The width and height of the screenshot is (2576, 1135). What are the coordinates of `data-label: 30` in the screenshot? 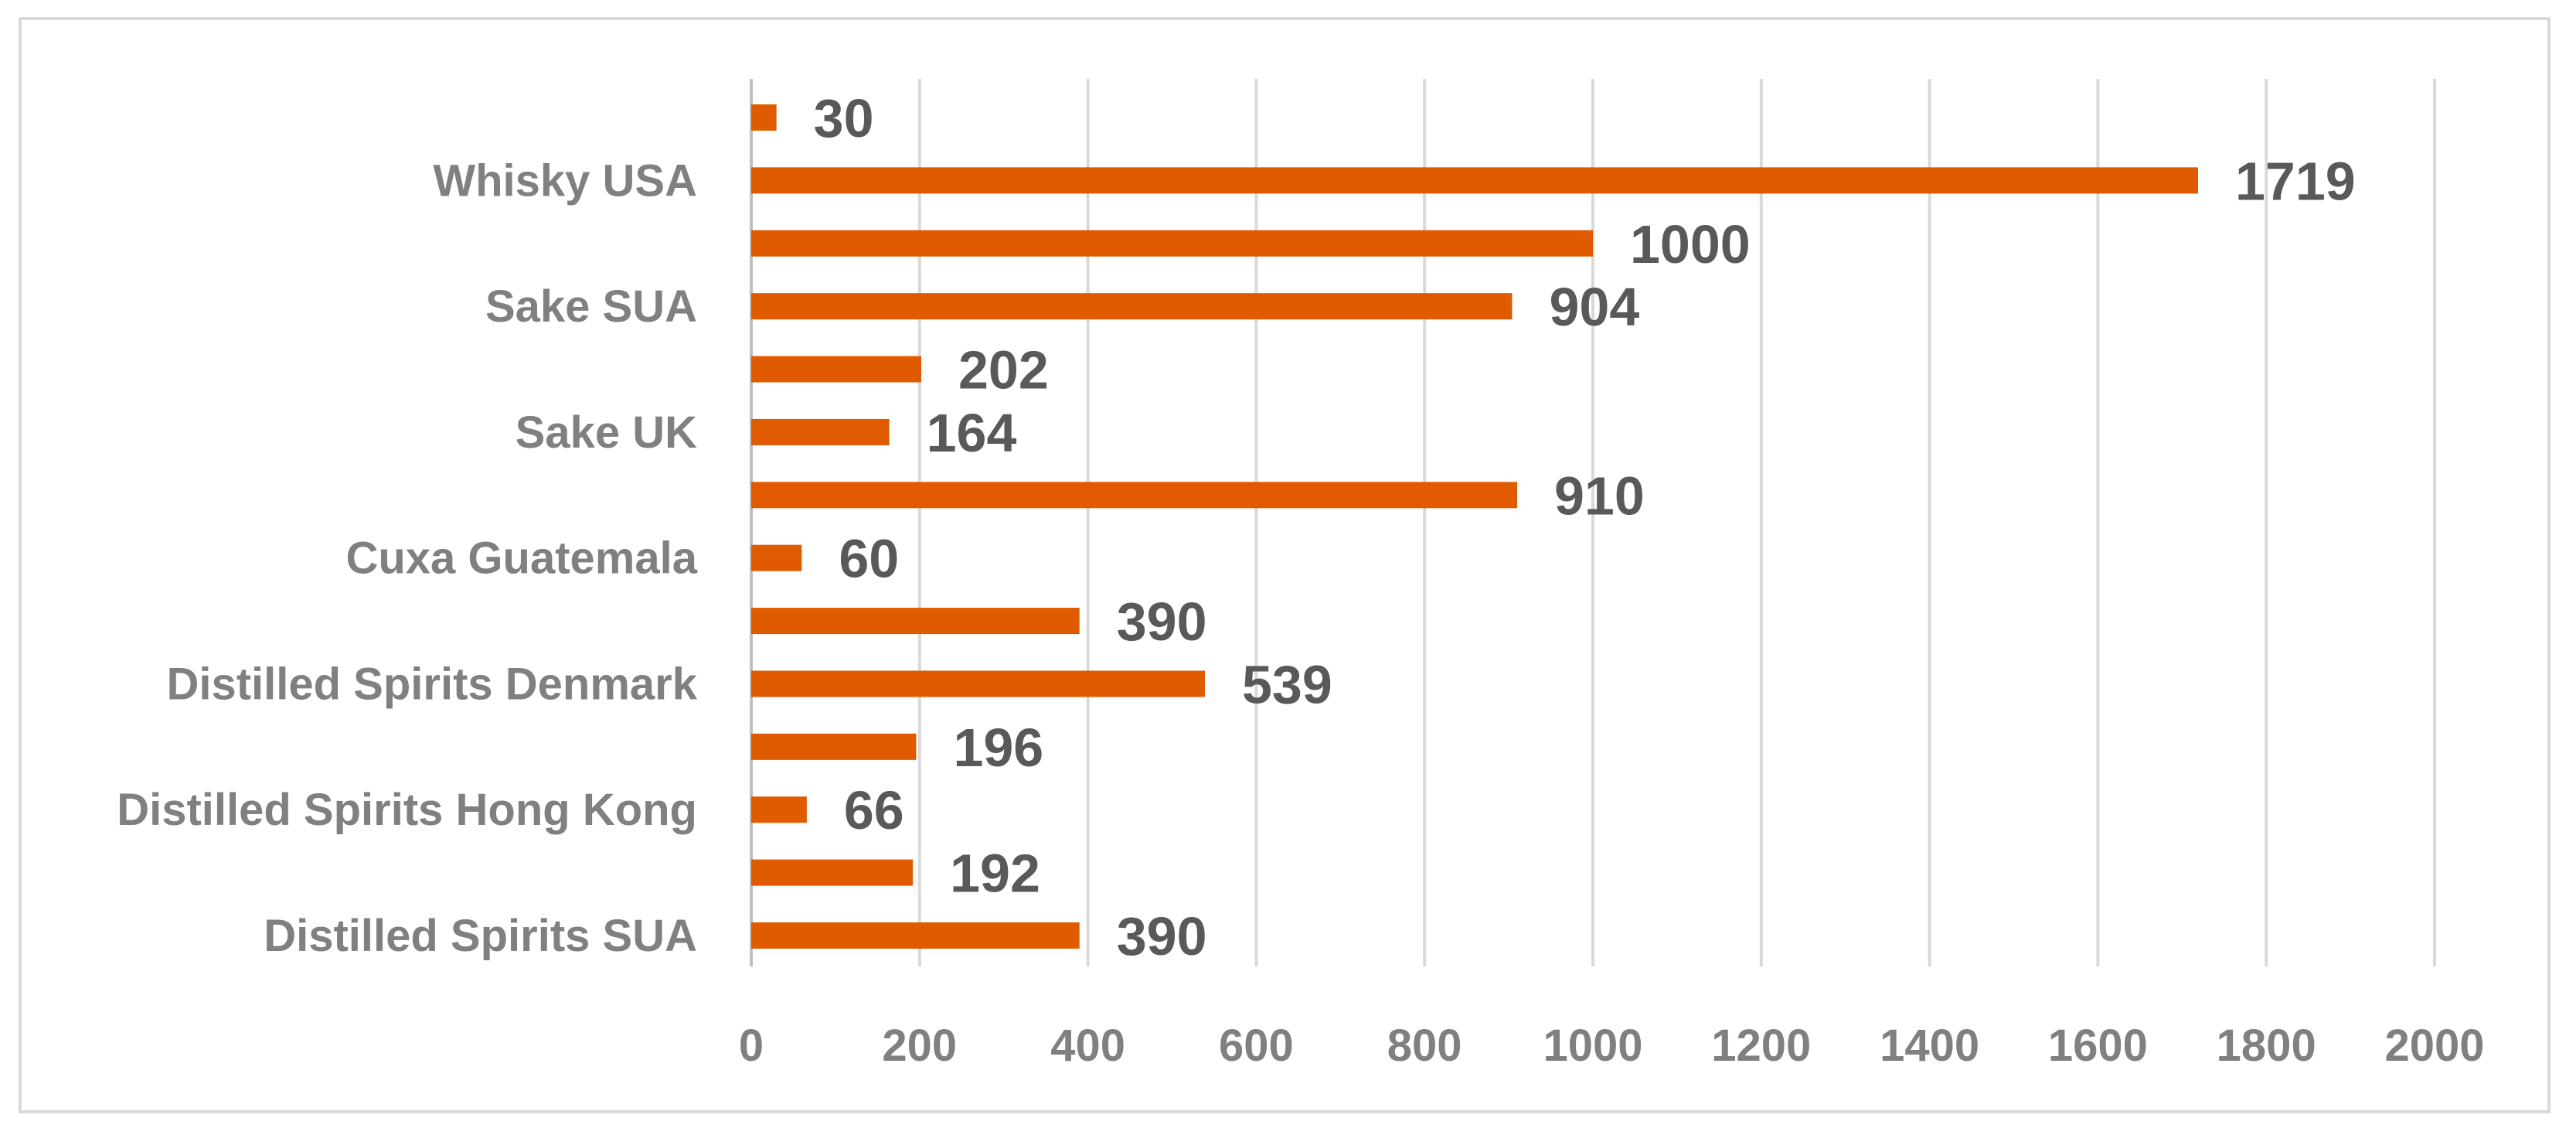 It's located at (844, 118).